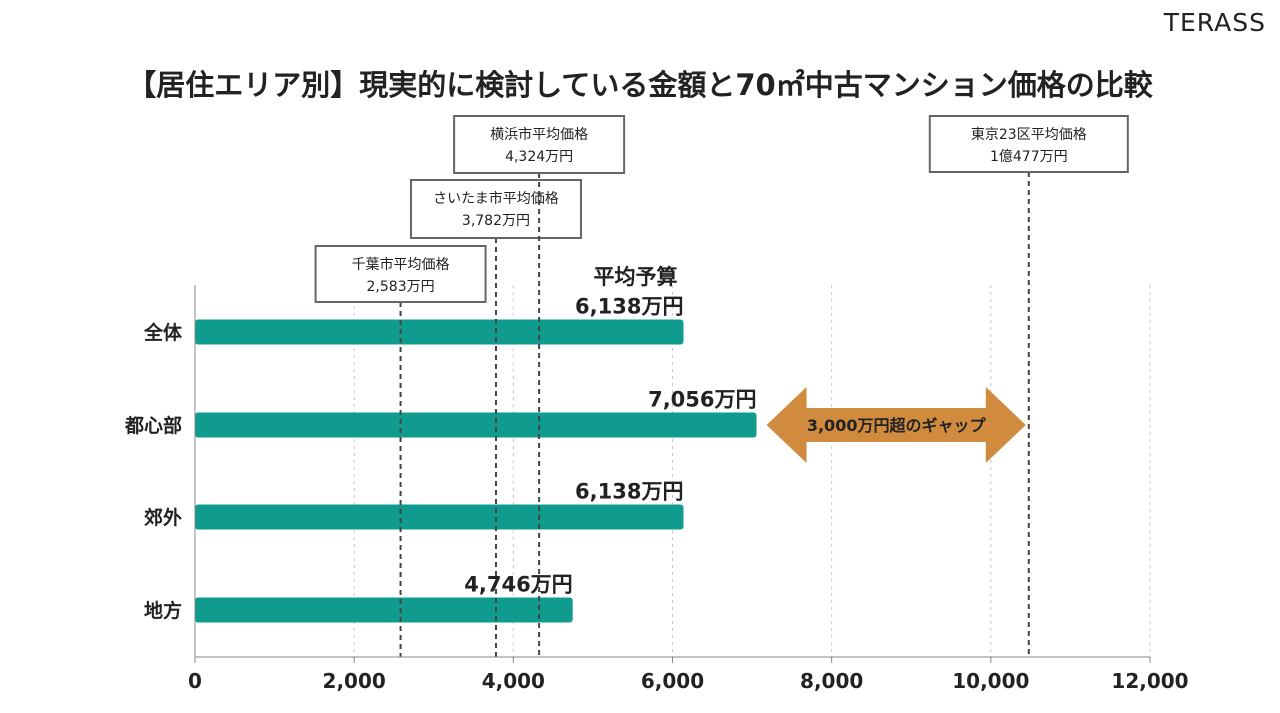 This screenshot has height=713, width=1280. What do you see at coordinates (1214, 22) in the screenshot?
I see `terass-logo: TERASS` at bounding box center [1214, 22].